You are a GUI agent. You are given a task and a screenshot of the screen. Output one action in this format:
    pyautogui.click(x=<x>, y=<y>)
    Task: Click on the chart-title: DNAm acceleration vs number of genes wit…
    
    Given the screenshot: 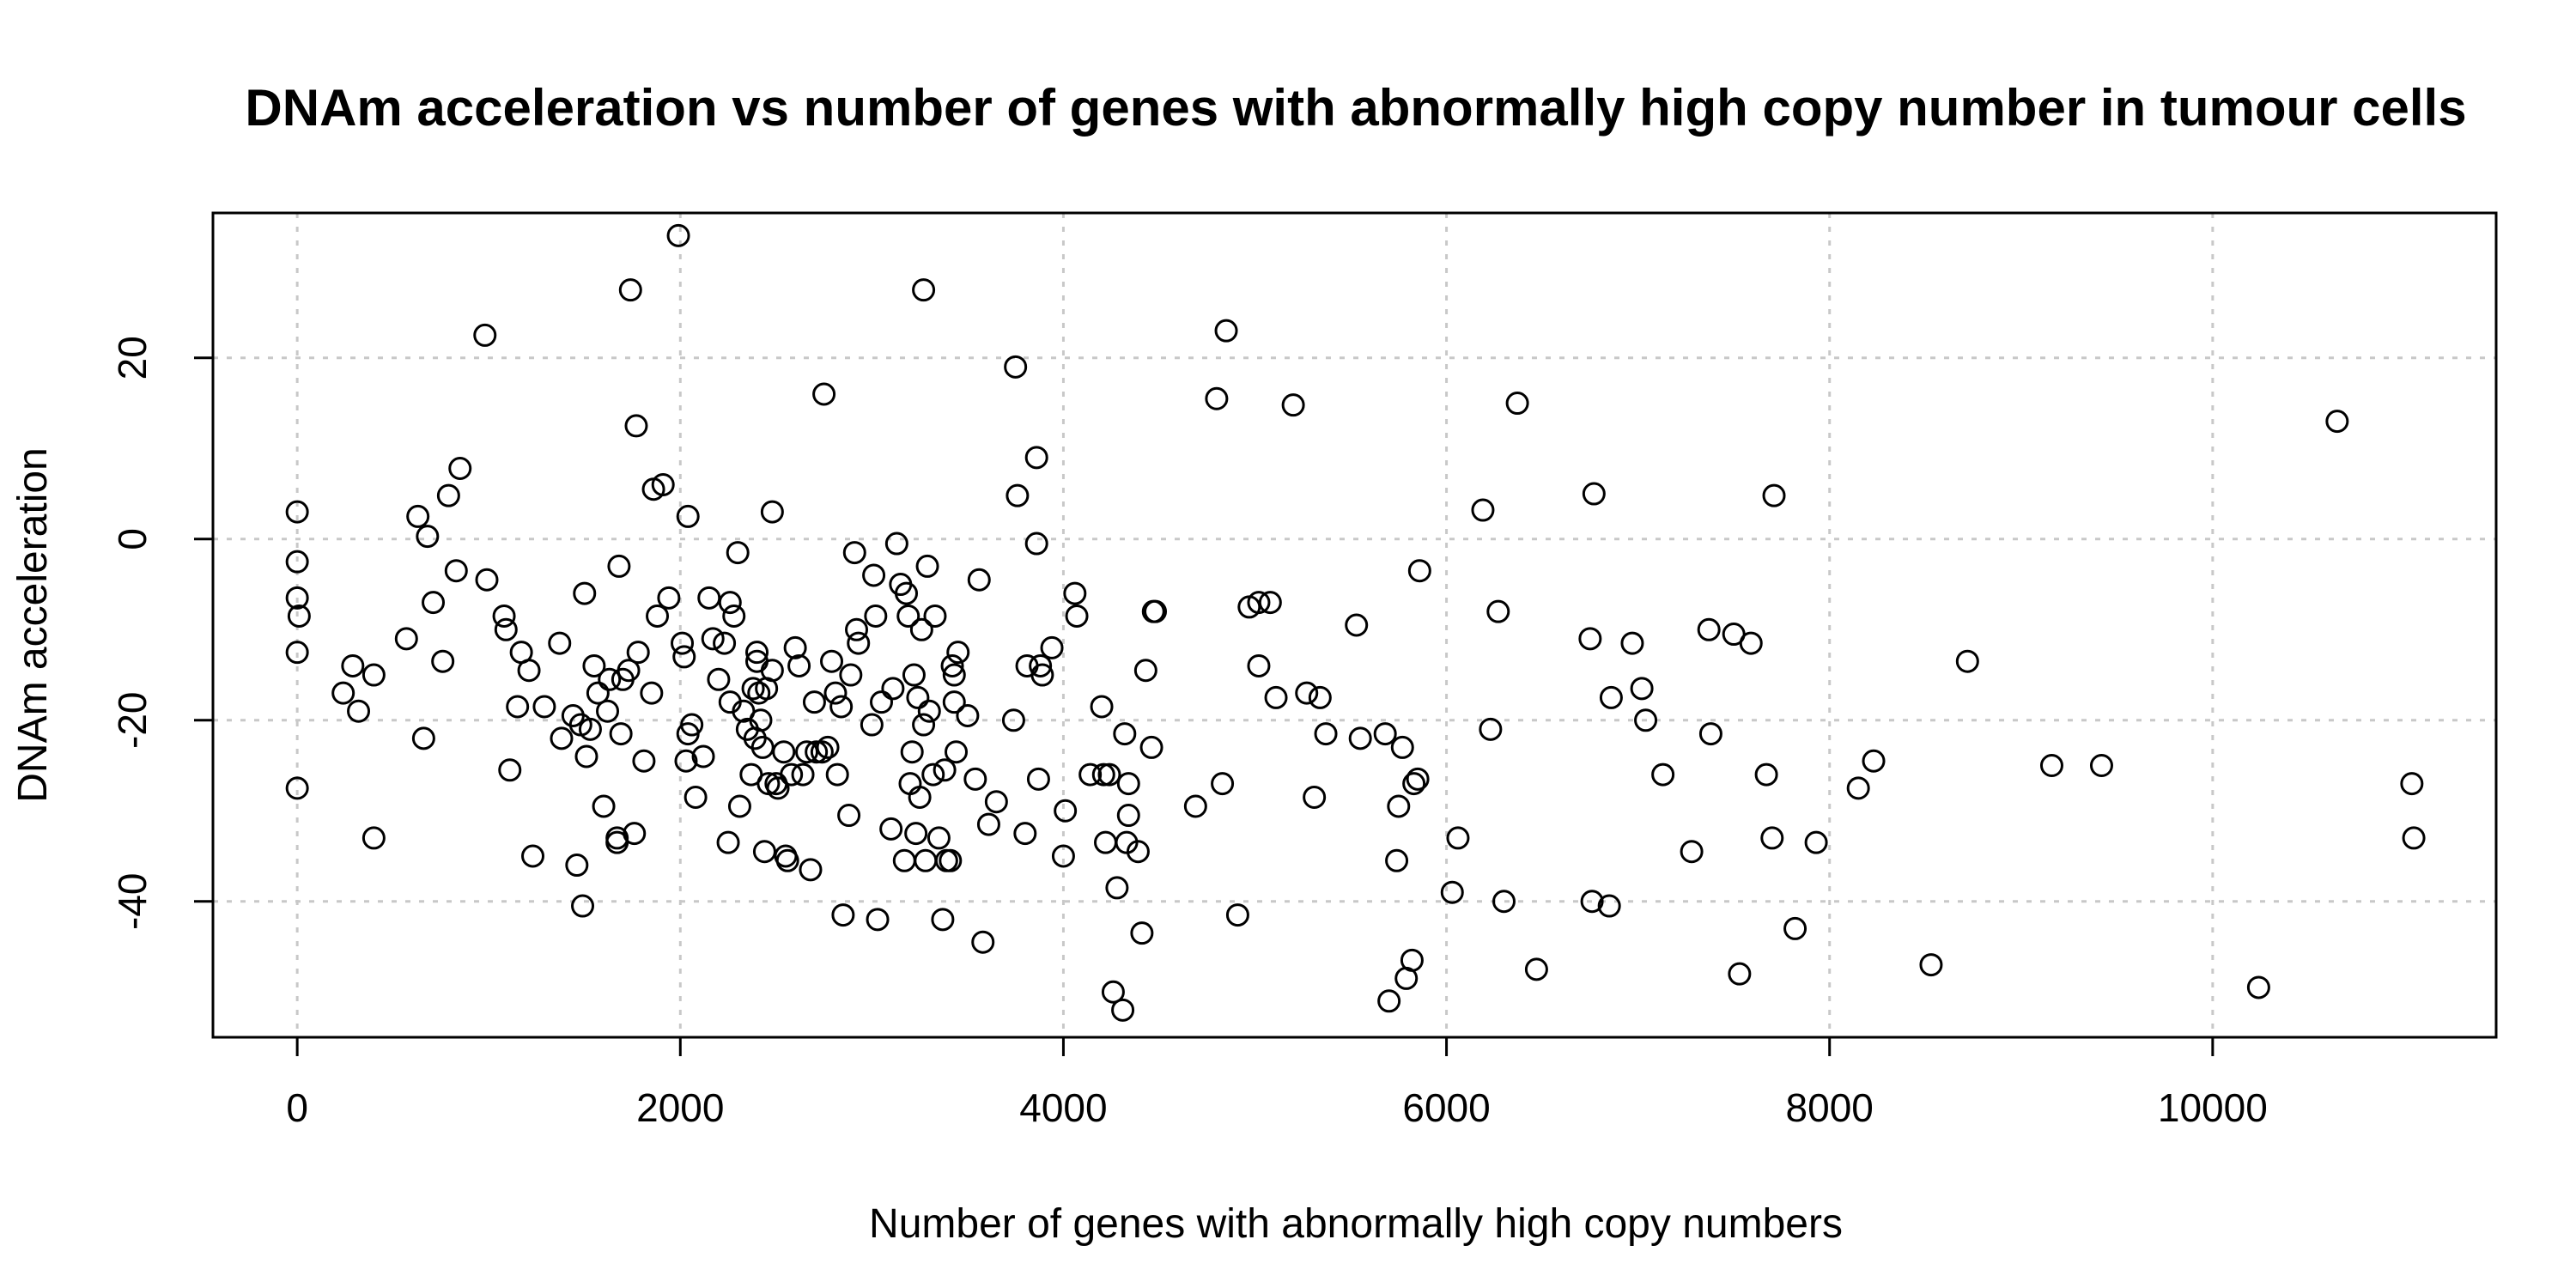 What is the action you would take?
    pyautogui.click(x=1356, y=108)
    